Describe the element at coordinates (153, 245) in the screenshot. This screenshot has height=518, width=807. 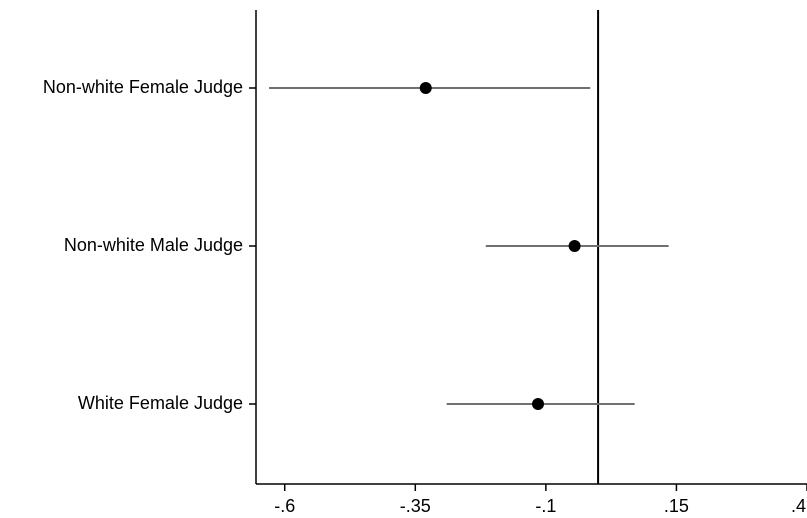
I see `category-label-non-white-male-judge: Non-white Male Judge` at that location.